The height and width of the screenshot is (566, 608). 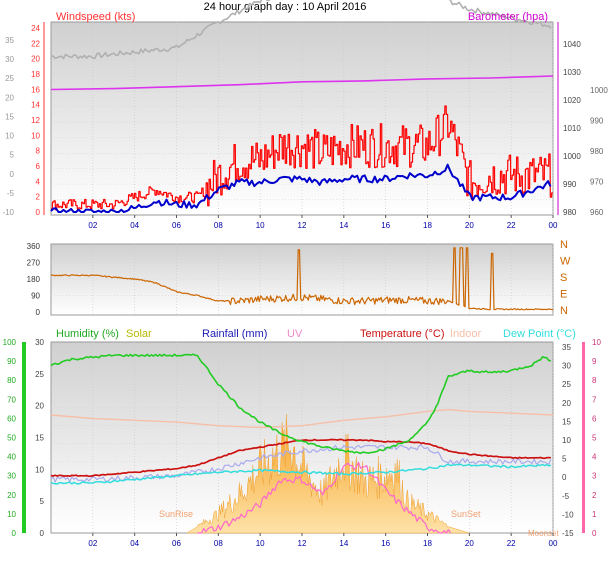 What do you see at coordinates (9, 59) in the screenshot?
I see `gust-axis-tick: 30` at bounding box center [9, 59].